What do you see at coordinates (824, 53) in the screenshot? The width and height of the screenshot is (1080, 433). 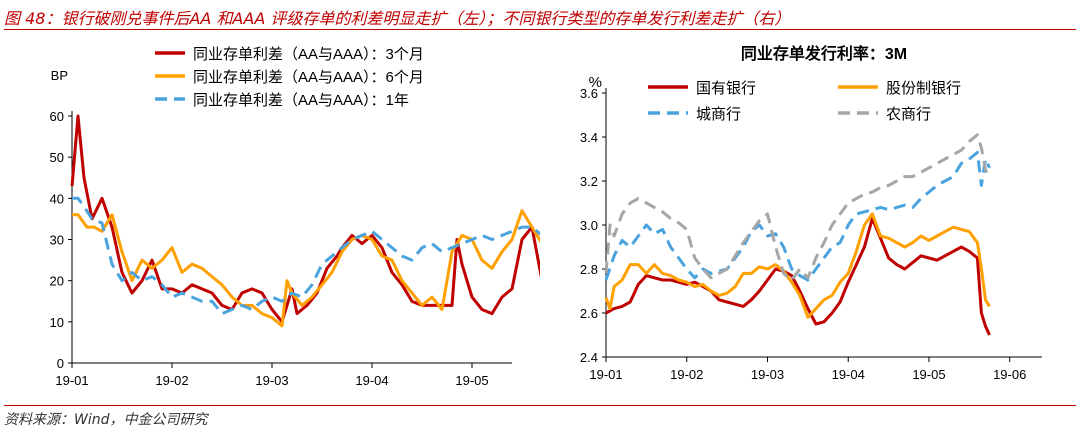 I see `chart-title: 同业存单发行利率：3M` at bounding box center [824, 53].